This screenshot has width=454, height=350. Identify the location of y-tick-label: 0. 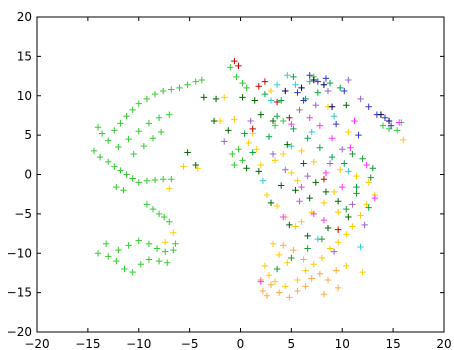
(28, 175).